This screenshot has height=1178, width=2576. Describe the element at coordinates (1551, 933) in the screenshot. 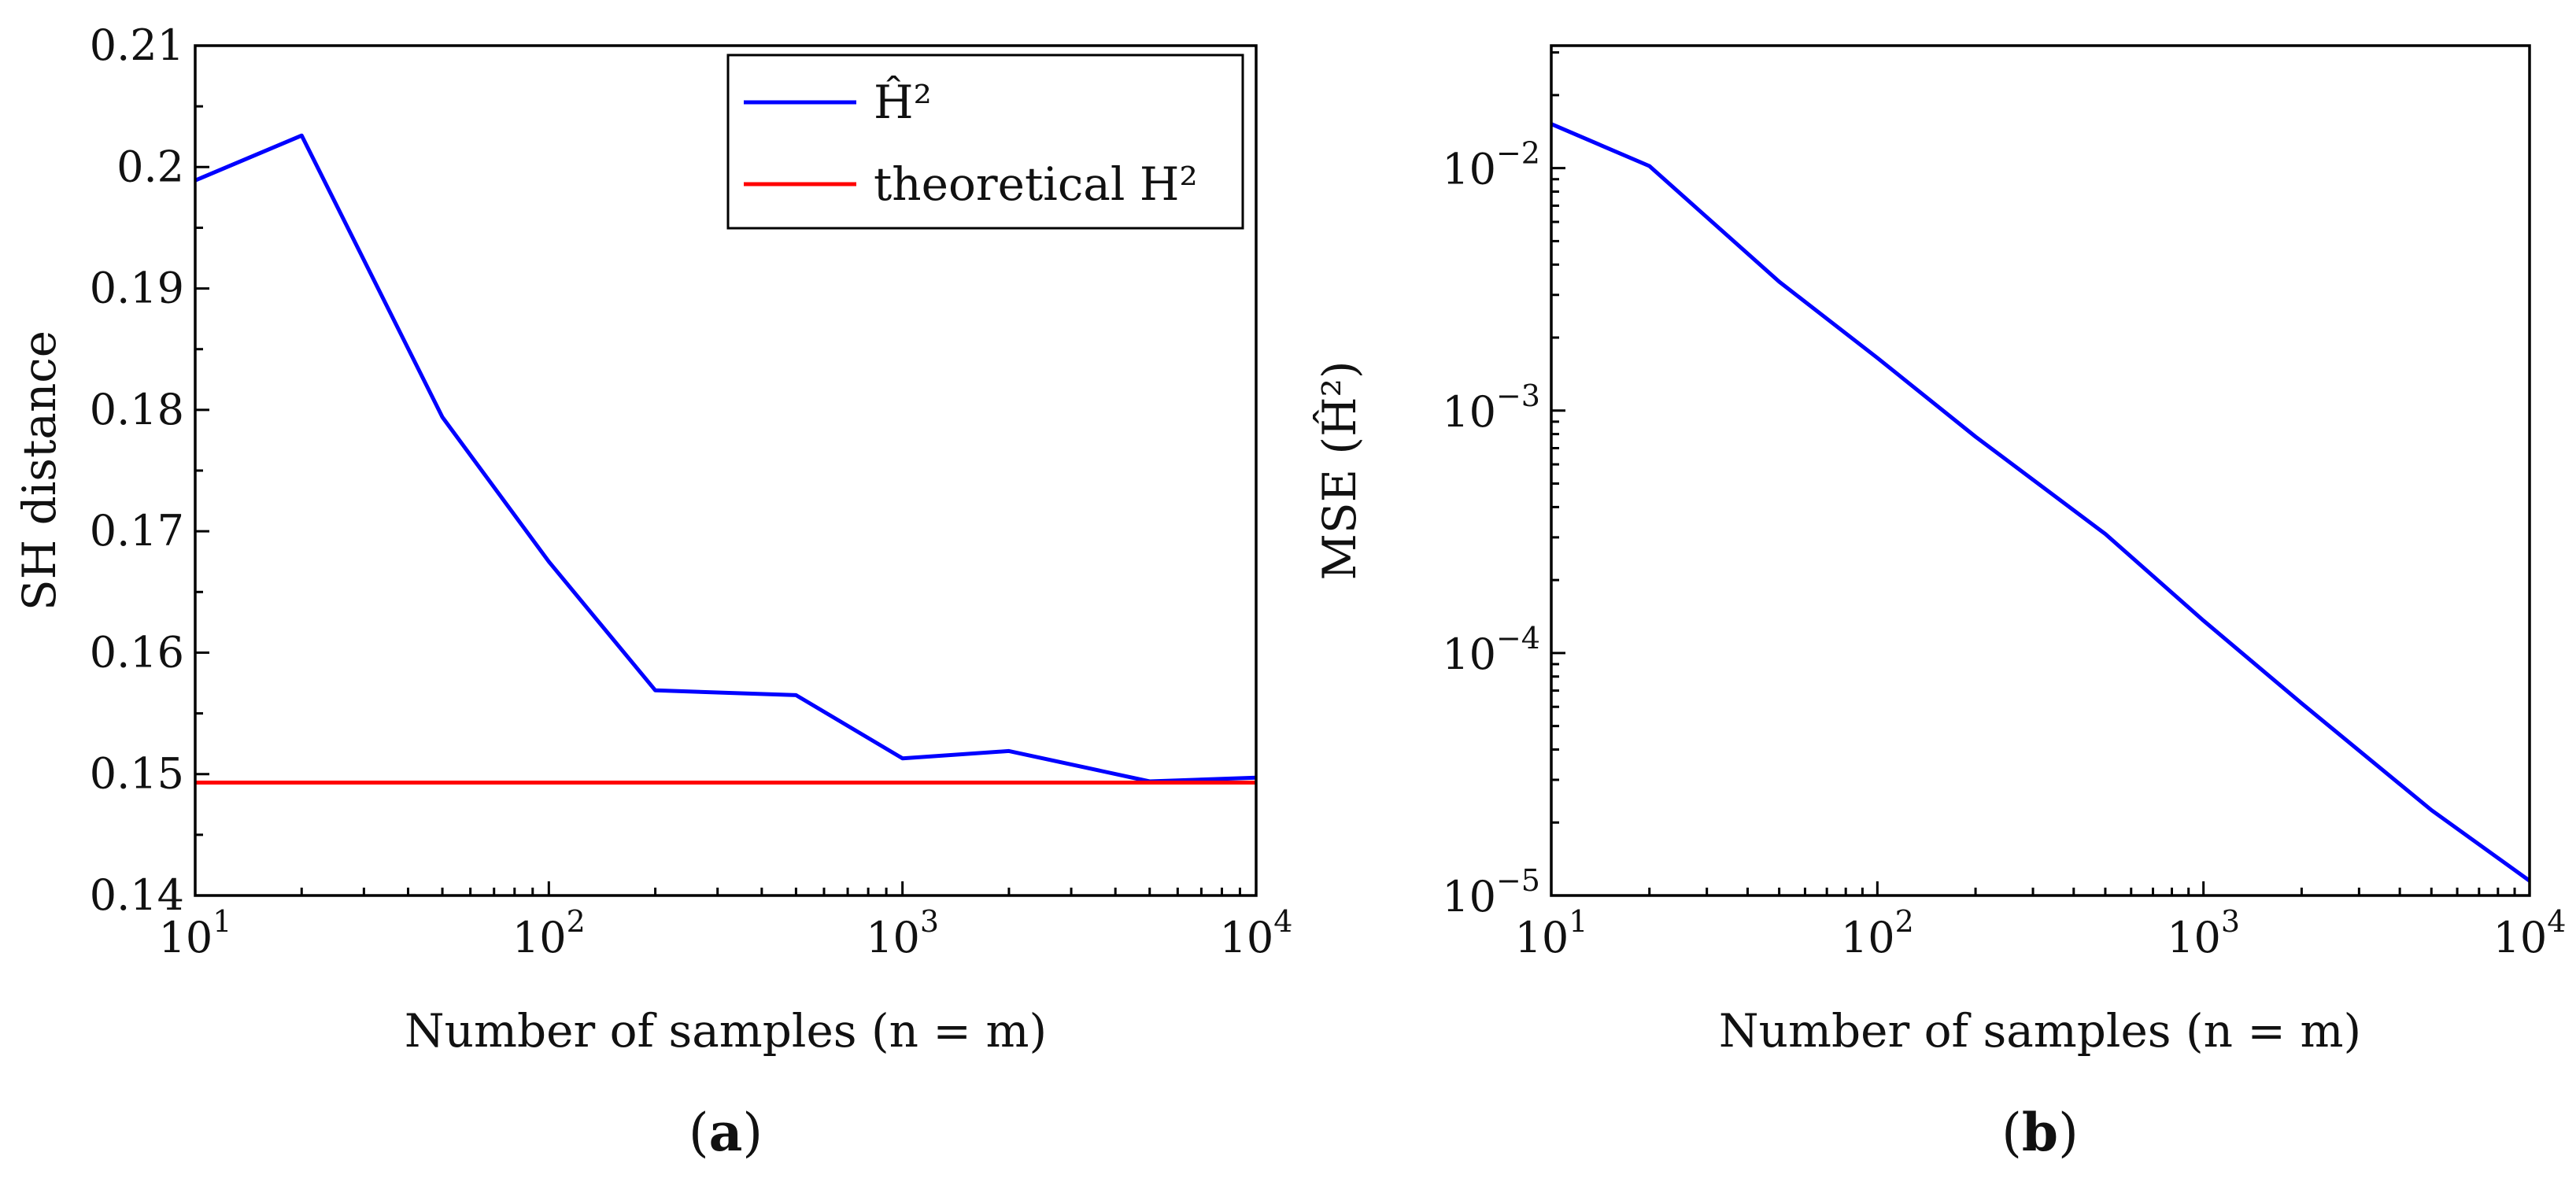

I see `panel-b-xtick-label-0: 10¹` at that location.